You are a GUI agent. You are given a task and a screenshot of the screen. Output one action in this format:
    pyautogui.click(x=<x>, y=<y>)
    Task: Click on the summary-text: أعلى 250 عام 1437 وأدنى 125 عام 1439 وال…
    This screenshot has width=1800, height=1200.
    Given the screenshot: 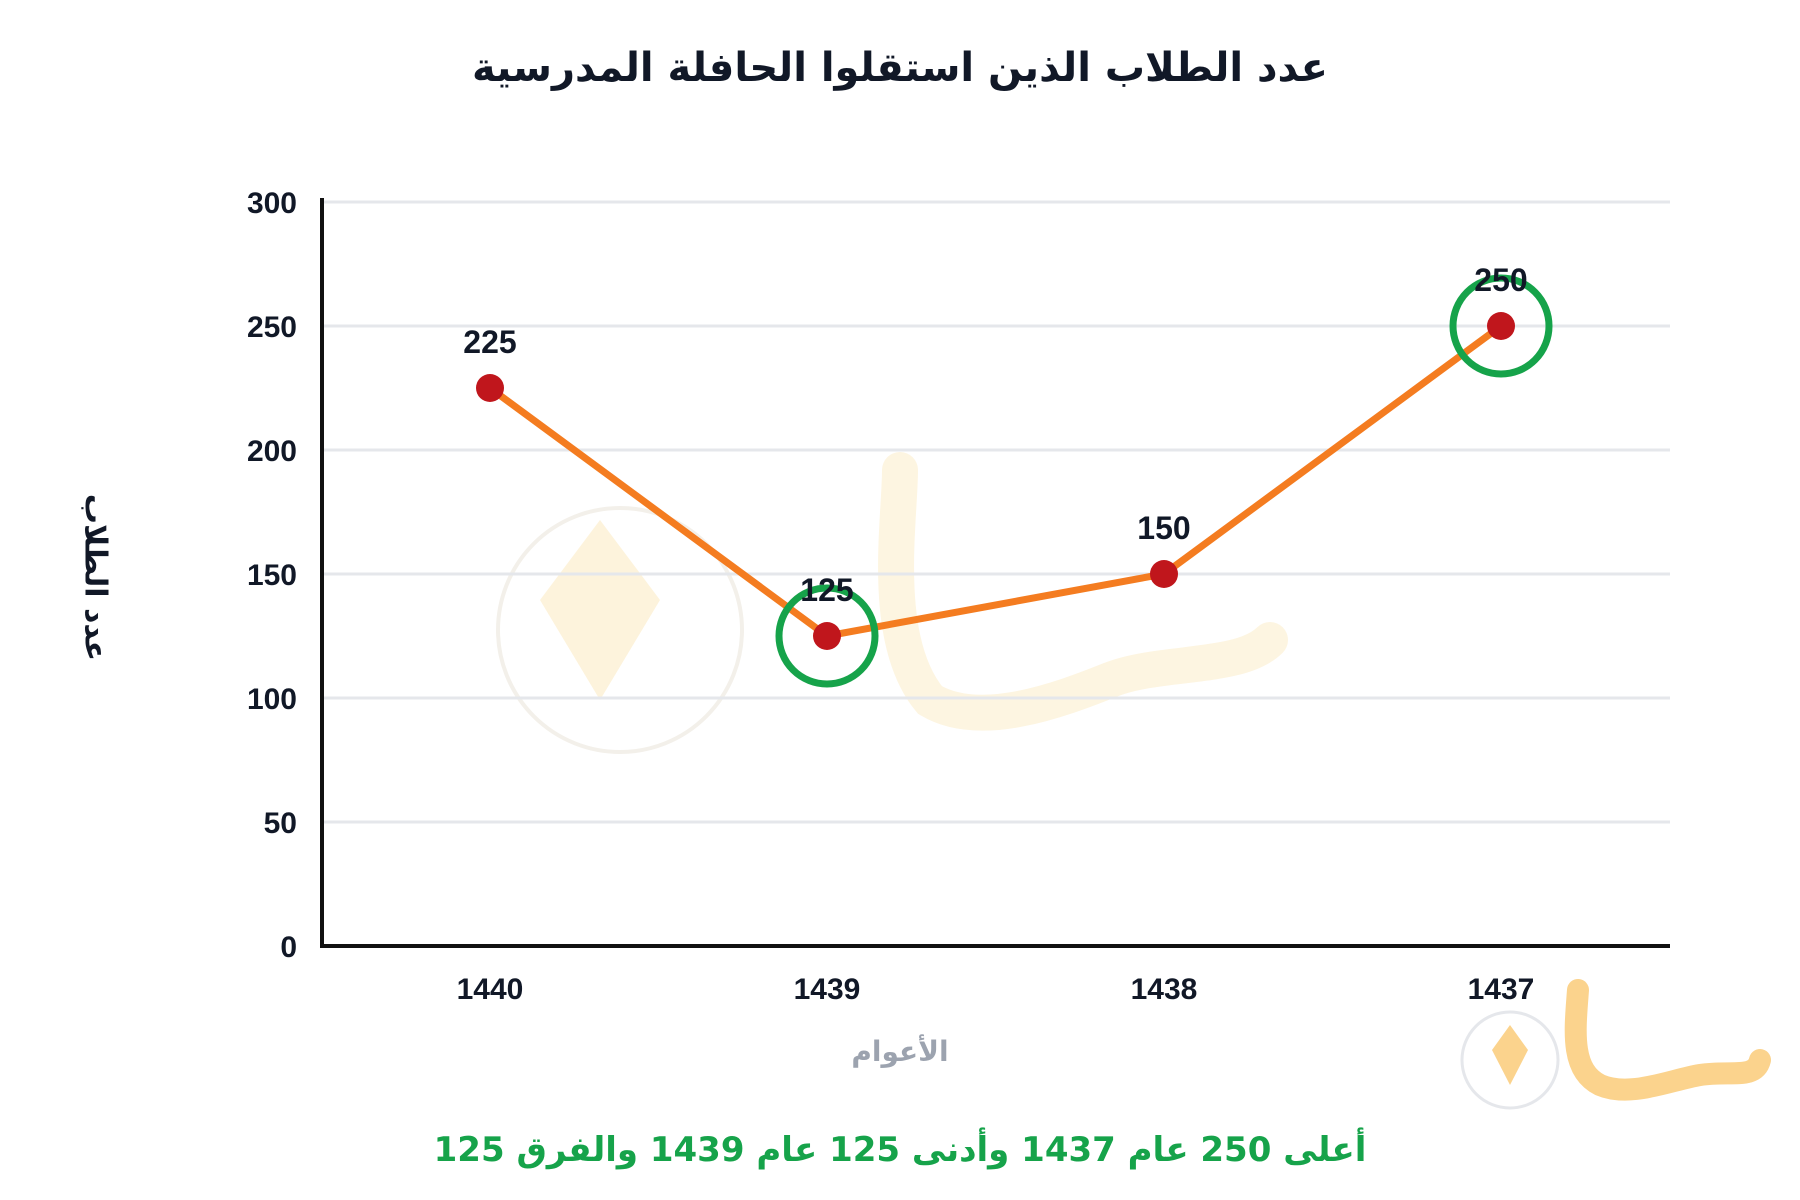 What is the action you would take?
    pyautogui.click(x=900, y=1150)
    